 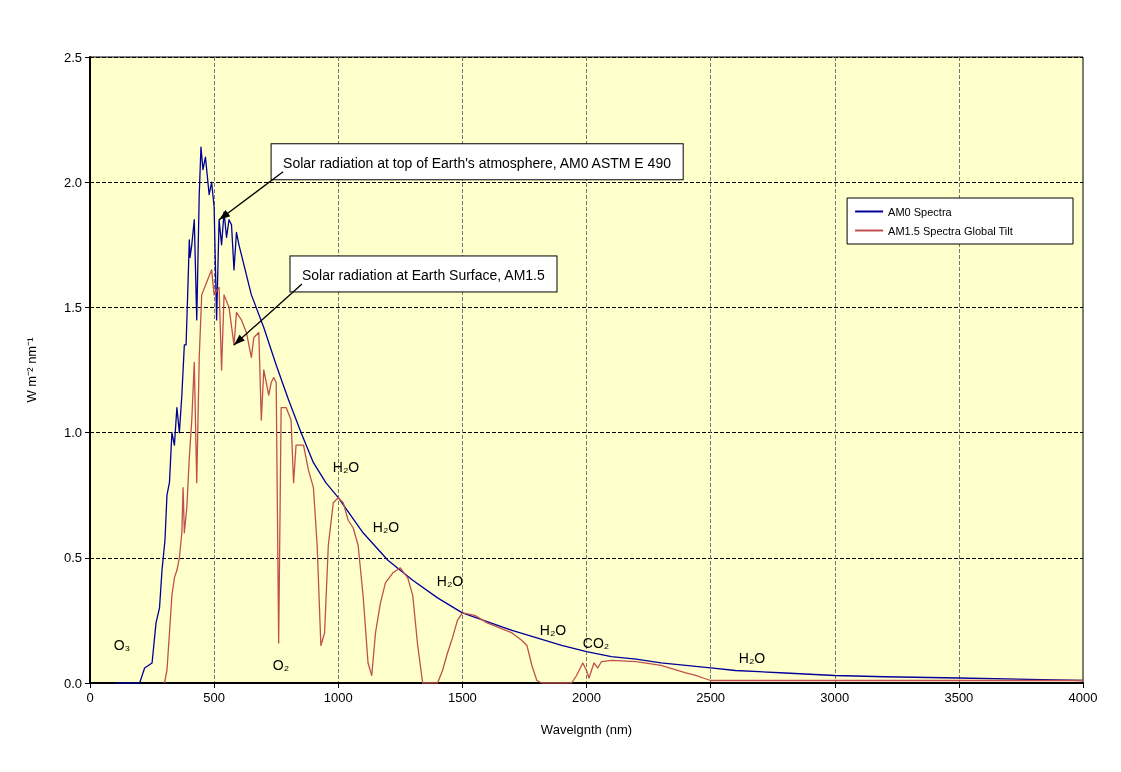 What do you see at coordinates (122, 645) in the screenshot?
I see `annotation: O₃` at bounding box center [122, 645].